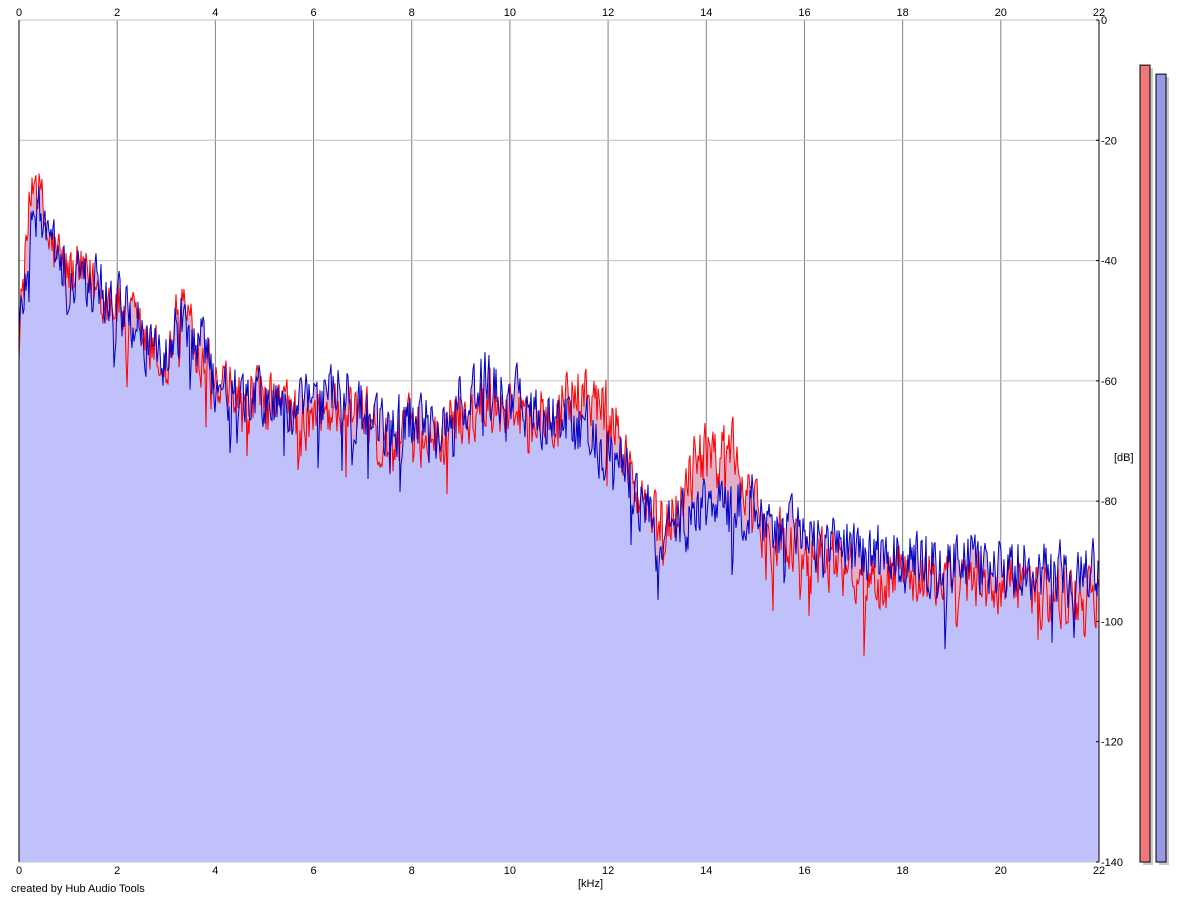 The image size is (1180, 902). I want to click on meter-bar-left, so click(1145, 463).